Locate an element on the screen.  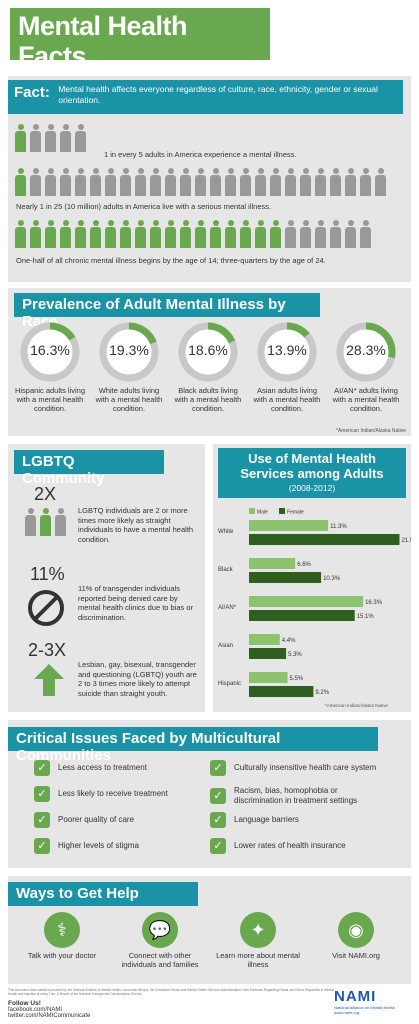
globe-icon: ◉ is located at coordinates (356, 930).